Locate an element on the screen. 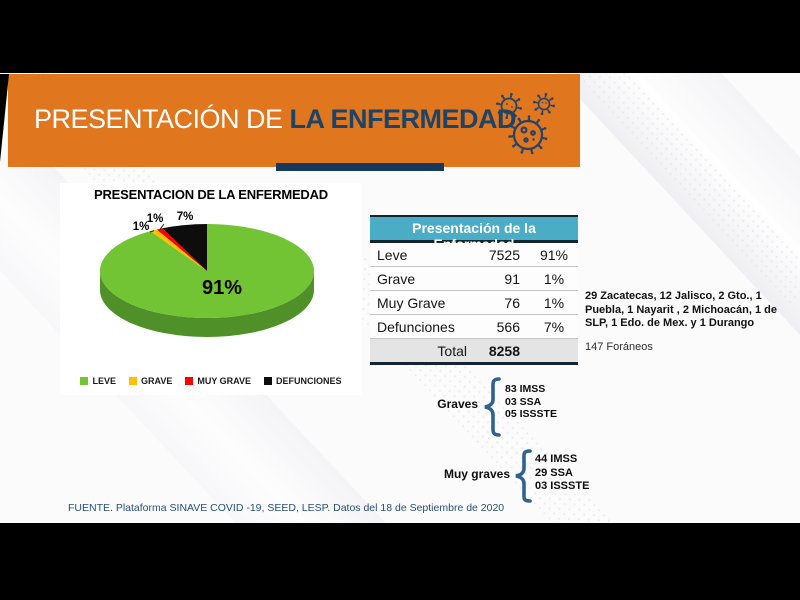 The image size is (800, 600). legend-item: DEFUNCIONES is located at coordinates (303, 381).